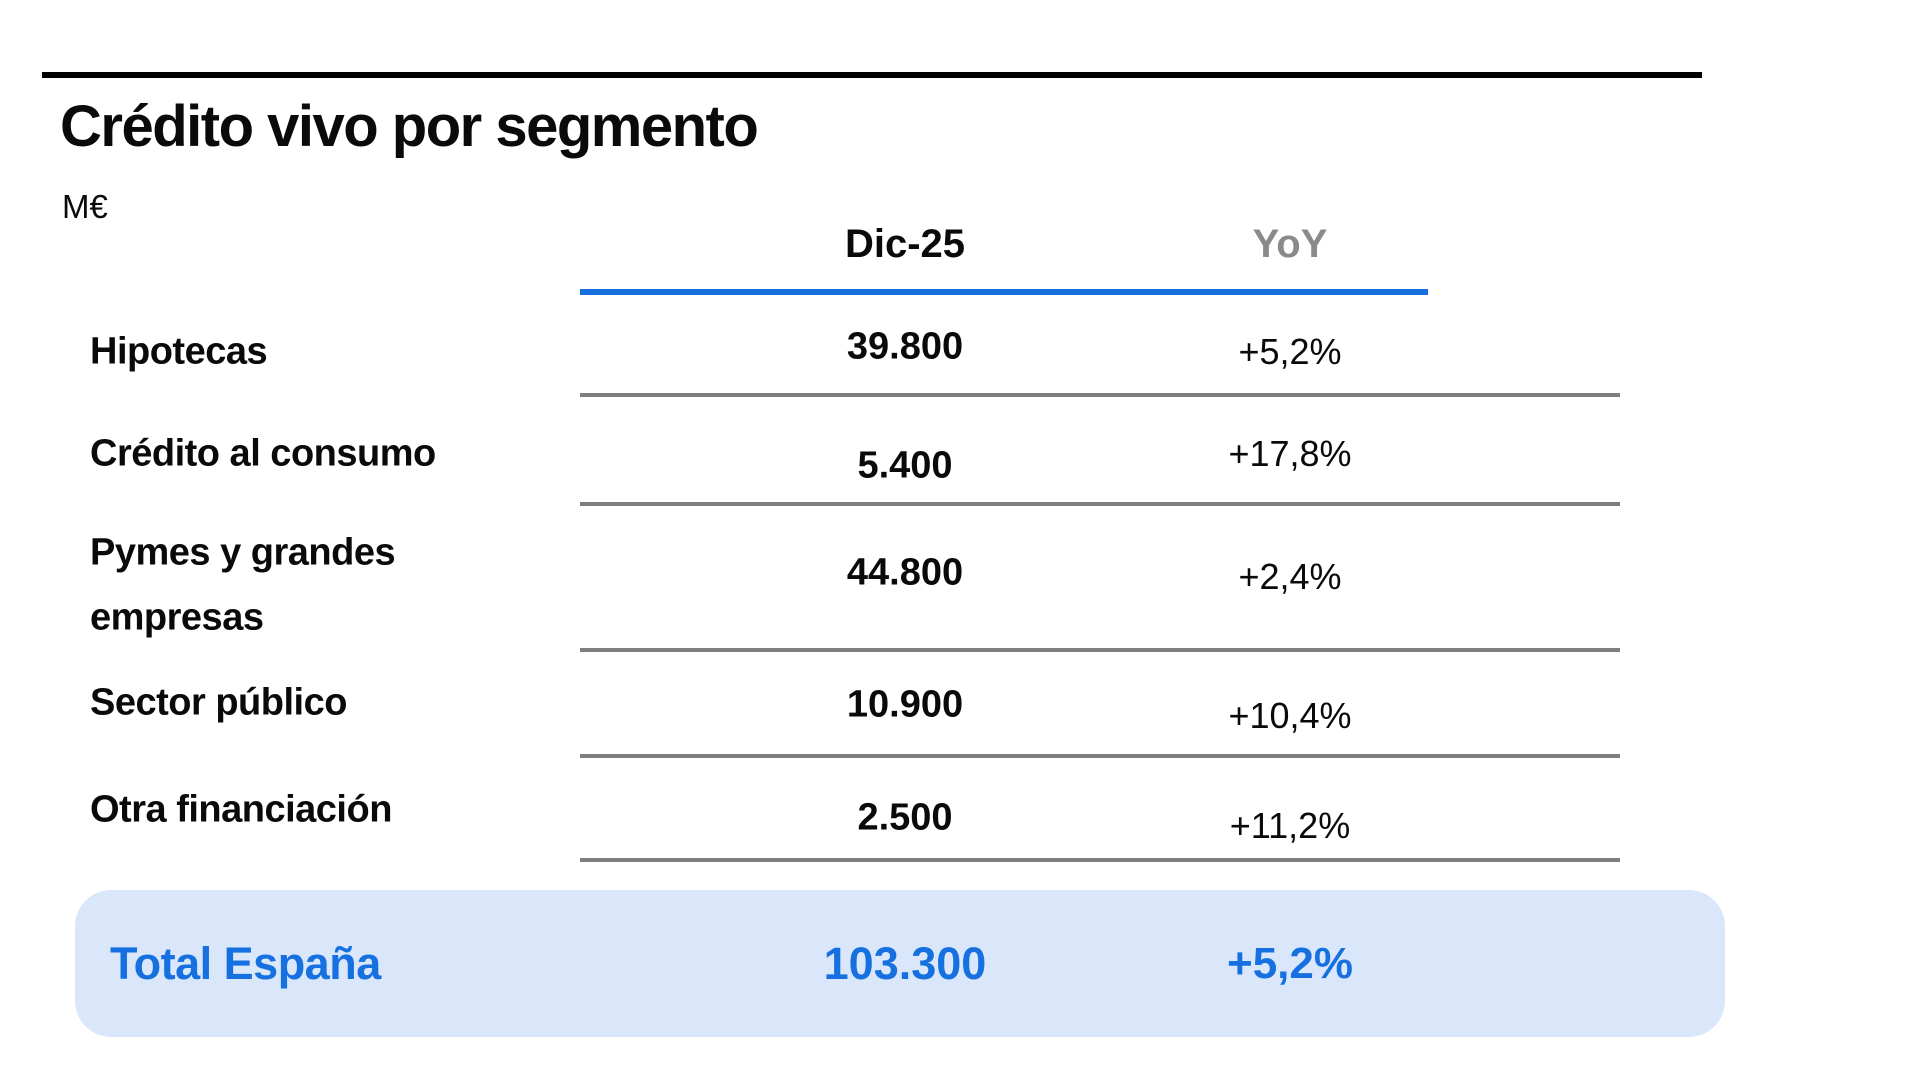  Describe the element at coordinates (409, 126) in the screenshot. I see `page-title: Crédito vivo por segmento` at that location.